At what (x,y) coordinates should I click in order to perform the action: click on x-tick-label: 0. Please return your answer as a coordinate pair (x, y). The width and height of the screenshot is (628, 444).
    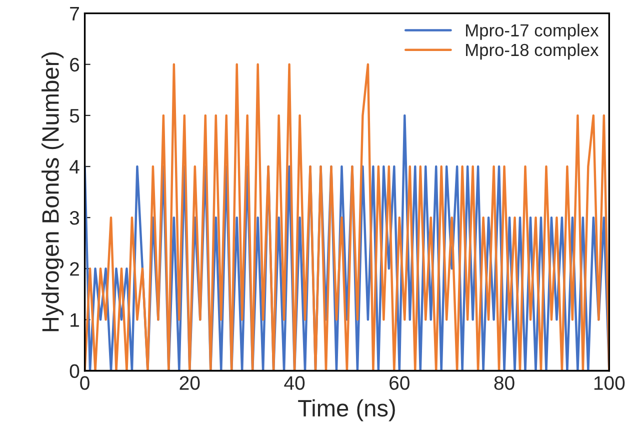
    Looking at the image, I should click on (85, 383).